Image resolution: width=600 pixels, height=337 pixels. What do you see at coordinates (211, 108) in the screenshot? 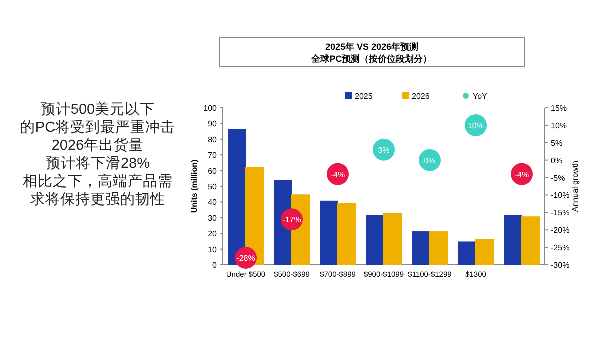
I see `y-tick-label: 100` at bounding box center [211, 108].